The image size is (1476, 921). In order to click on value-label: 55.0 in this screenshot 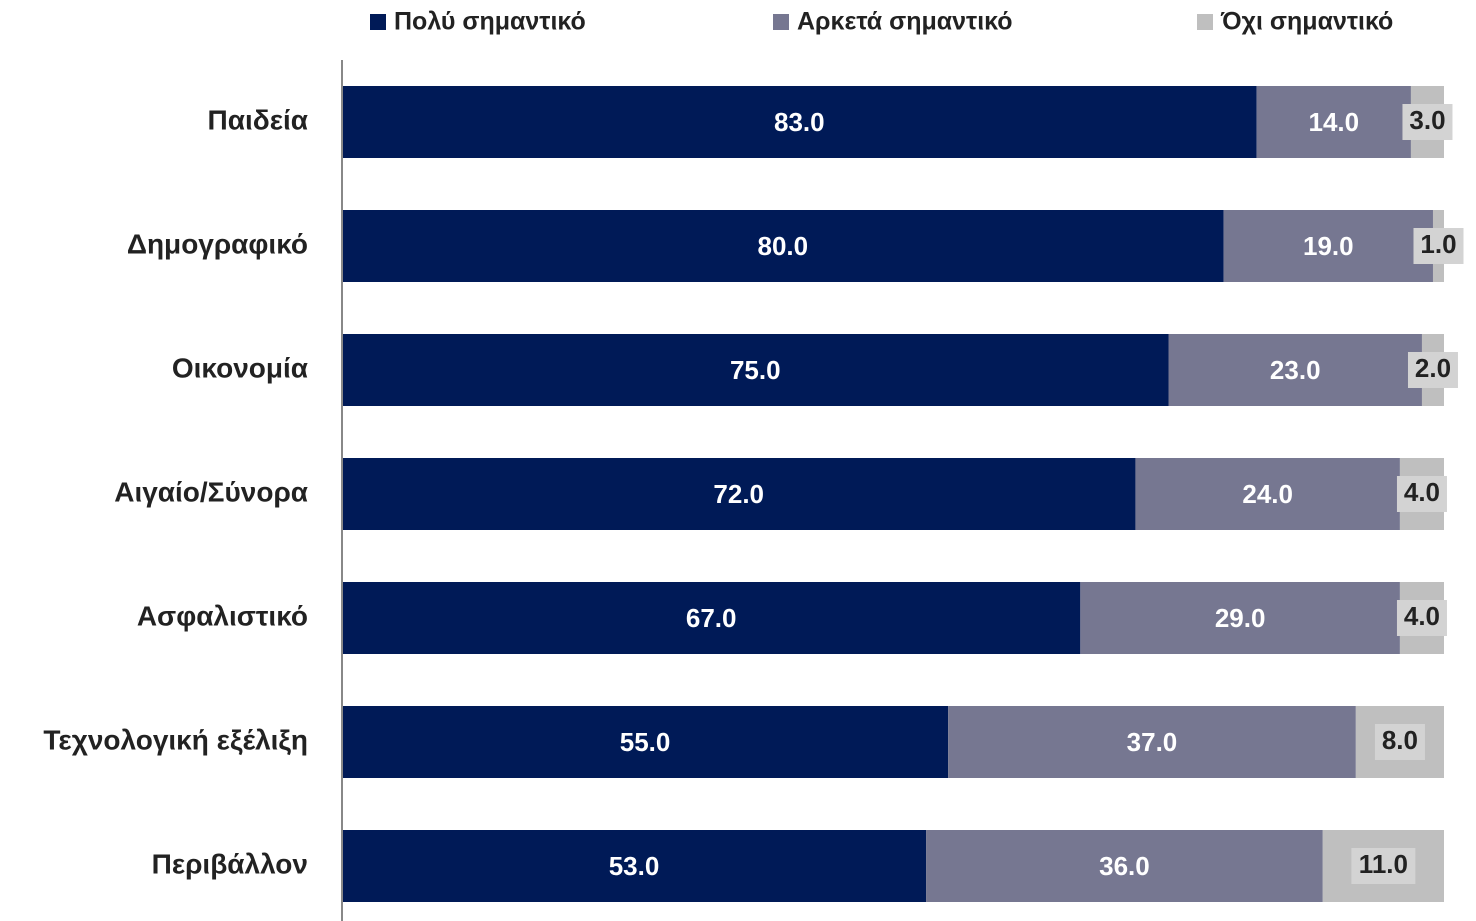, I will do `click(645, 742)`.